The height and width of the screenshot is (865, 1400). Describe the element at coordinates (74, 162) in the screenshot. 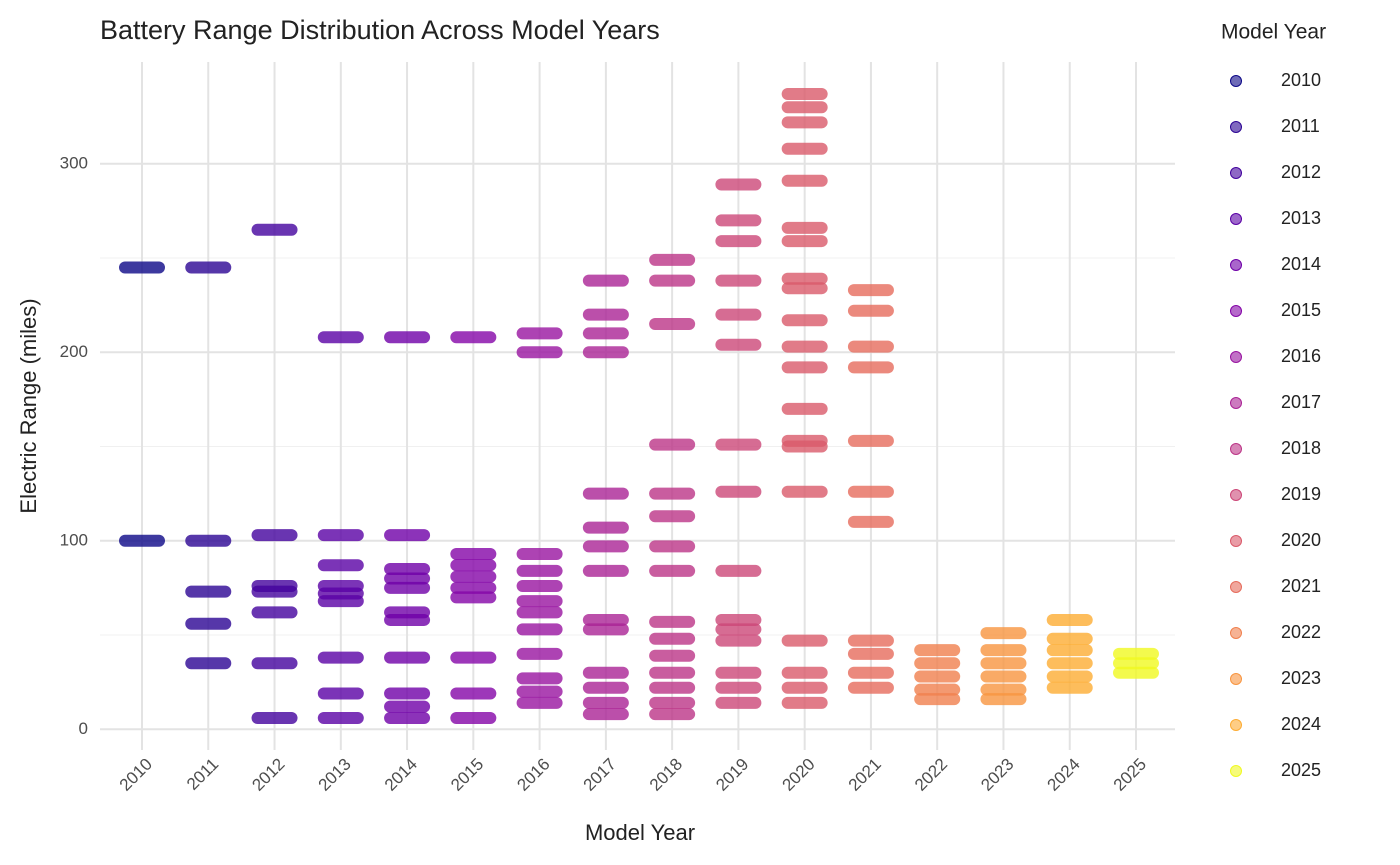

I see `y-tick-label: 300` at that location.